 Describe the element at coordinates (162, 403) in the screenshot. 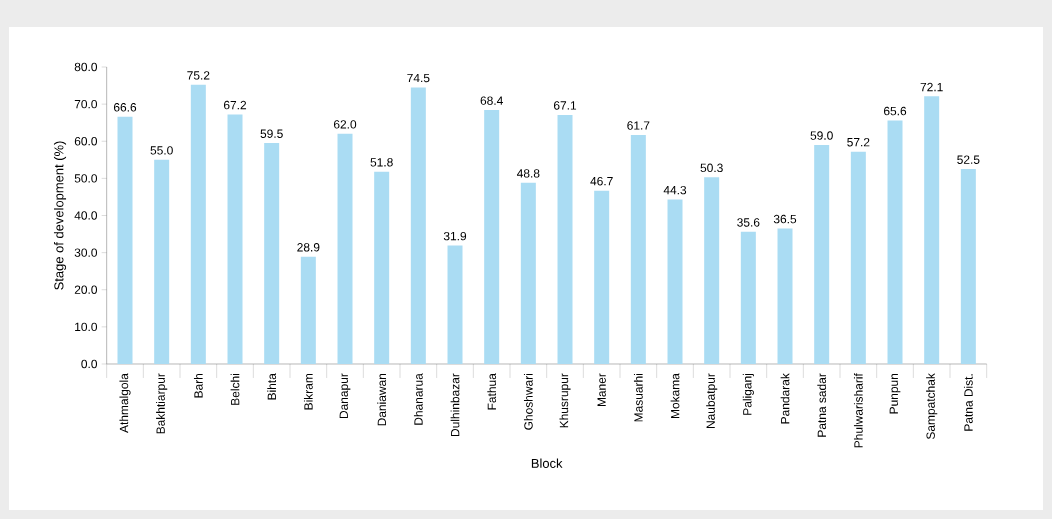

I see `x-tick-label: Bakhtiarpur` at that location.